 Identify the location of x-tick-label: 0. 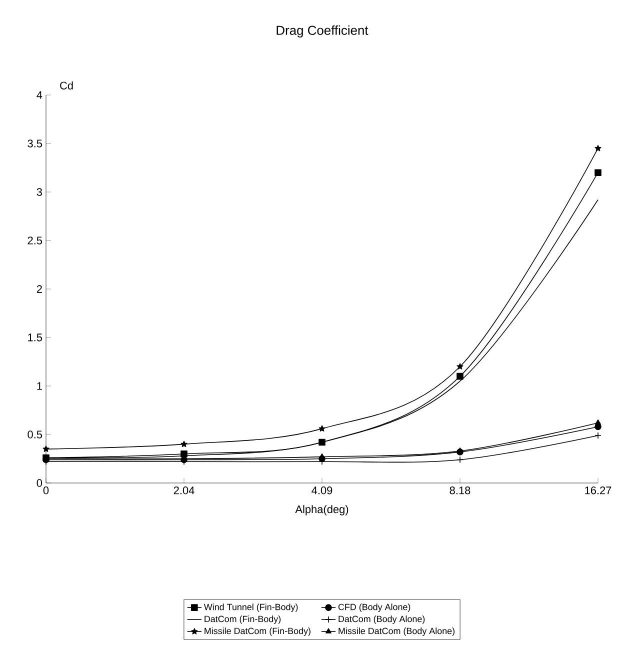
(46, 490).